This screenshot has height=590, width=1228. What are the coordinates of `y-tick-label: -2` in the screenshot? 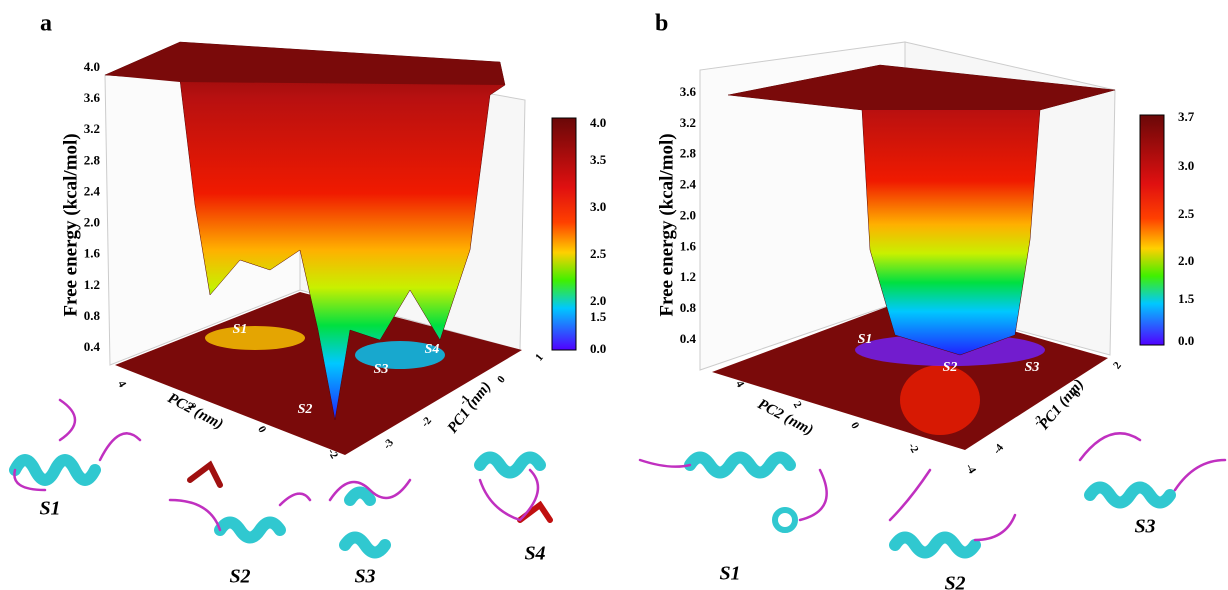 It's located at (913, 448).